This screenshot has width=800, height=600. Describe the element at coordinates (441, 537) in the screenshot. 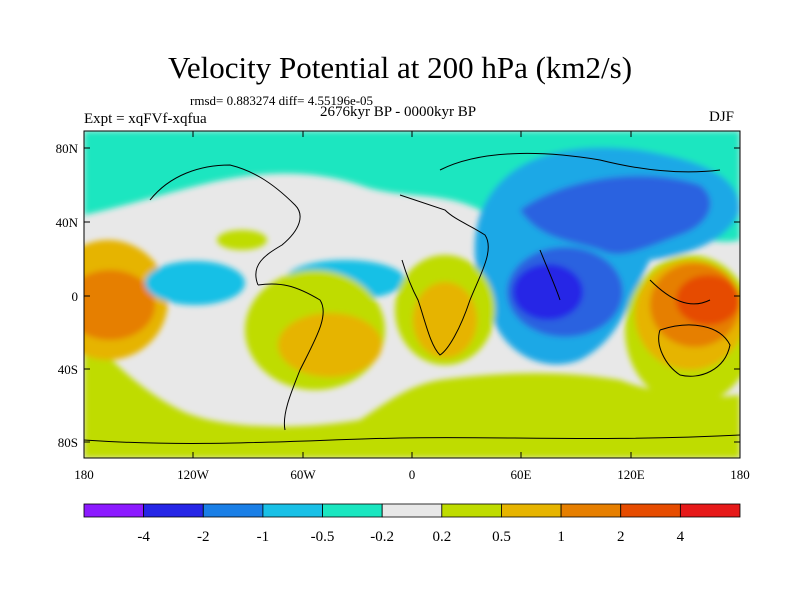

I see `colorbar-label: 0.2` at that location.